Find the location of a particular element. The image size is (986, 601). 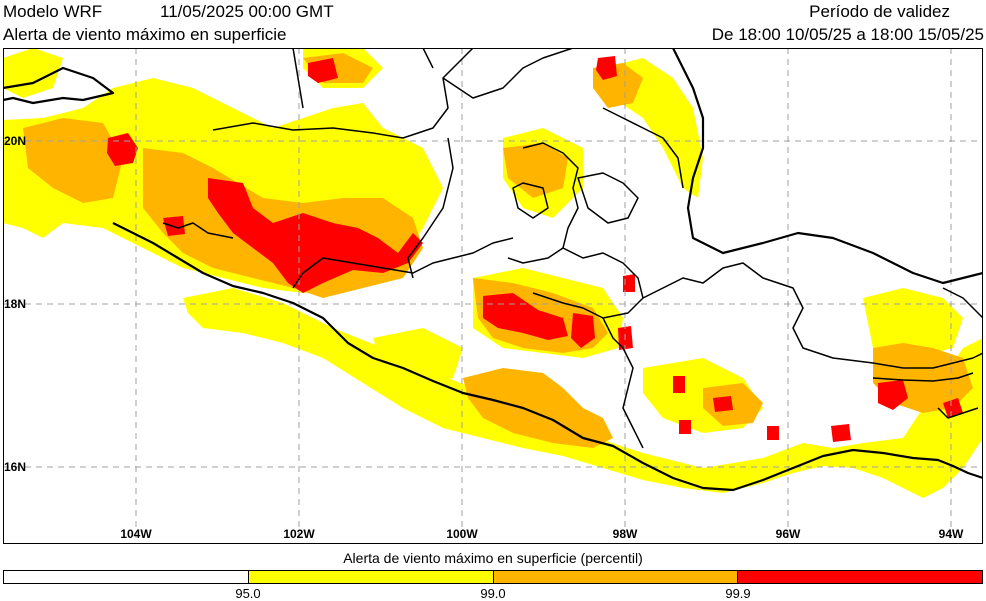

longitude-labels: 104W 102W 100W 98W 96W 94W is located at coordinates (542, 534).